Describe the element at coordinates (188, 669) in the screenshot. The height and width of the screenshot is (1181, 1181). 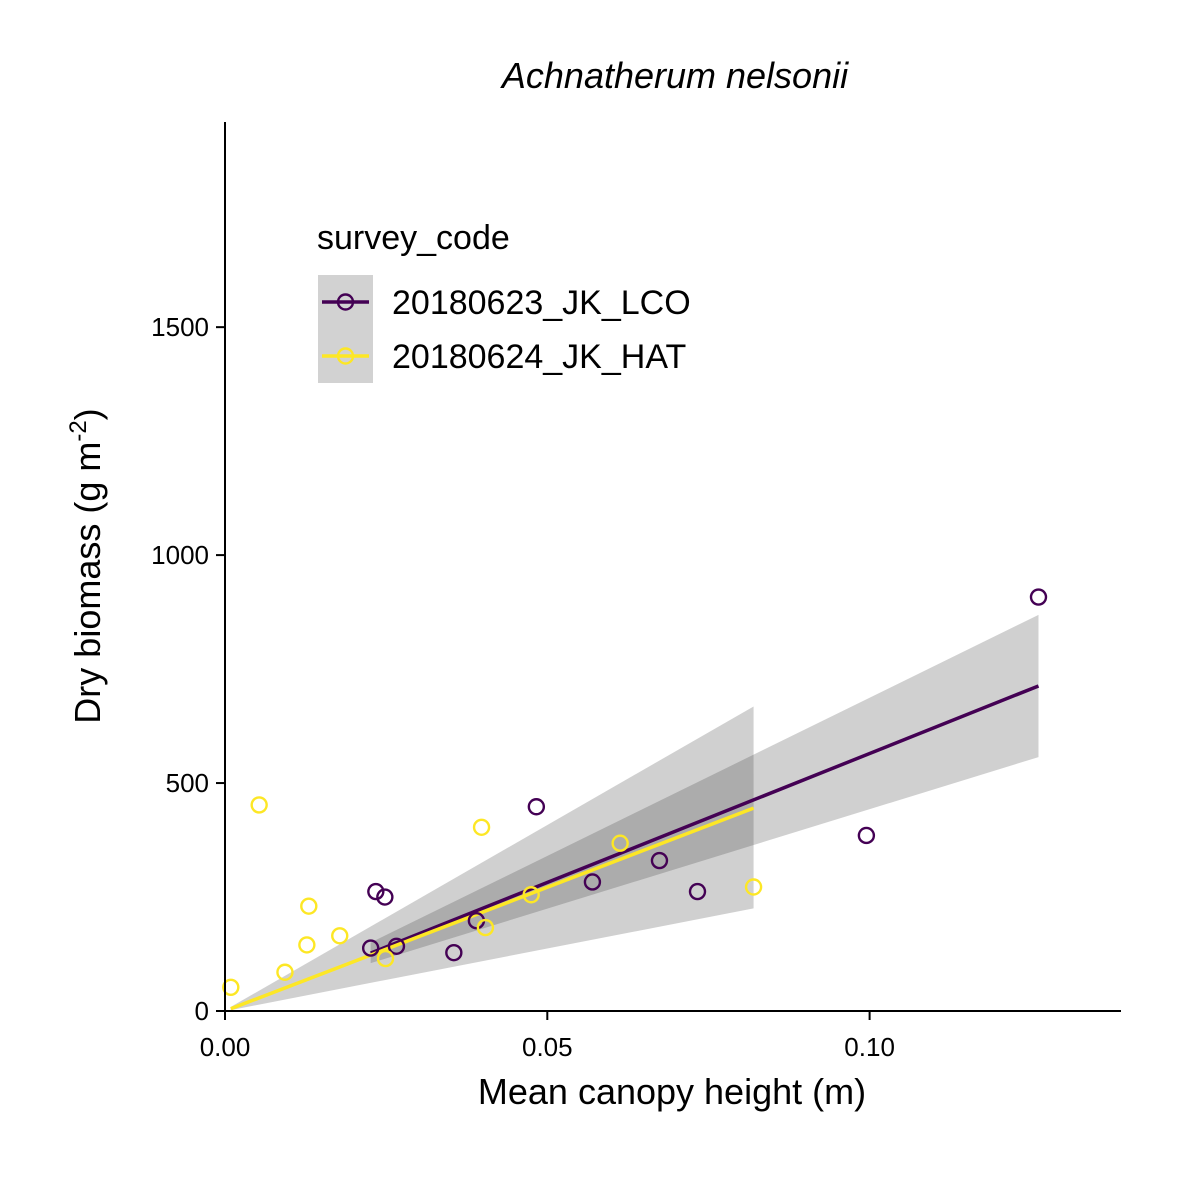
I see `y-axis-ticks: 0 500 1000 1500` at that location.